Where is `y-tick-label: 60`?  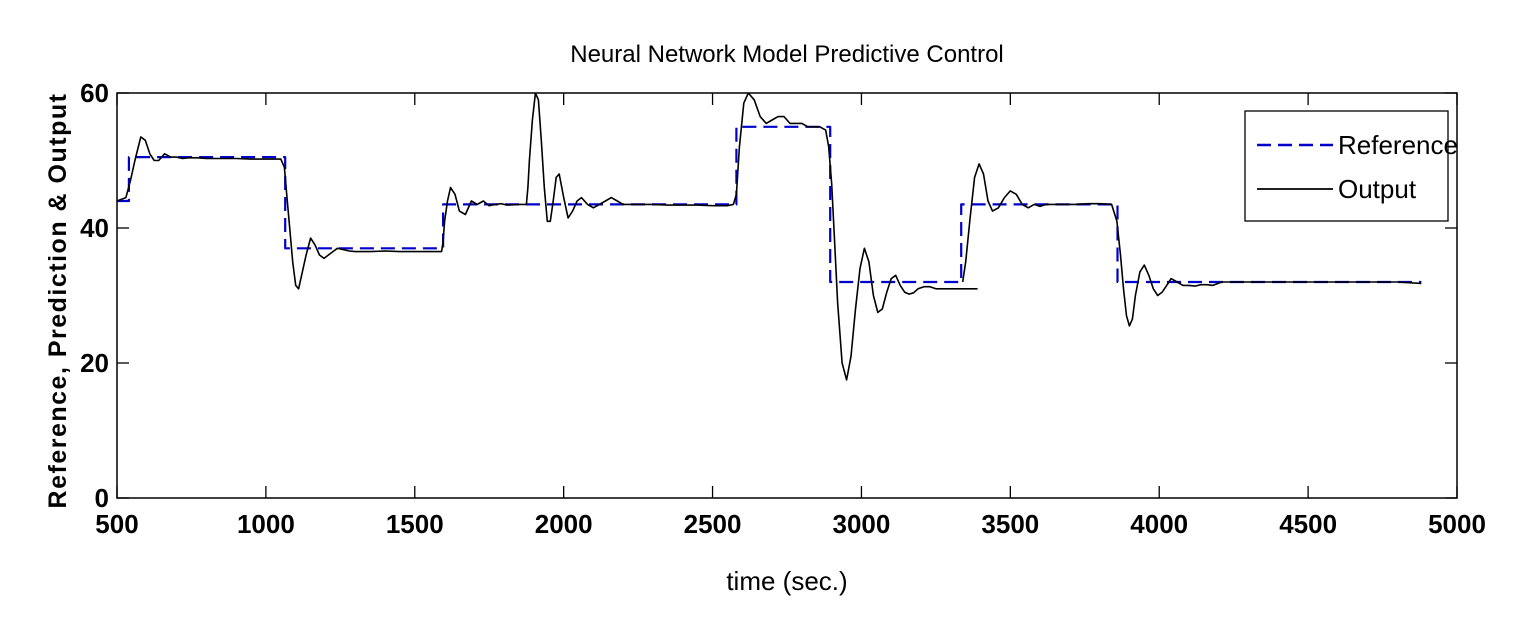
y-tick-label: 60 is located at coordinates (94, 93).